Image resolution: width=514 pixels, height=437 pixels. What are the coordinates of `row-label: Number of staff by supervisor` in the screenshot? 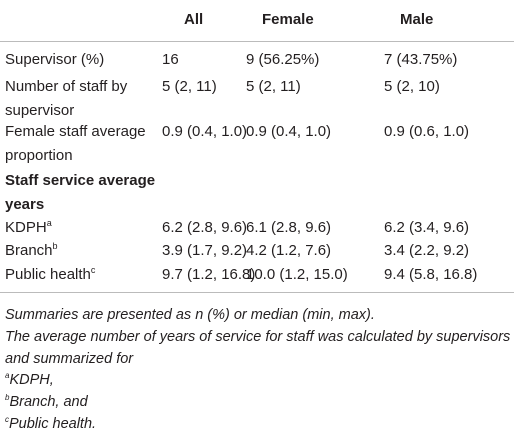 It's located at (81, 99).